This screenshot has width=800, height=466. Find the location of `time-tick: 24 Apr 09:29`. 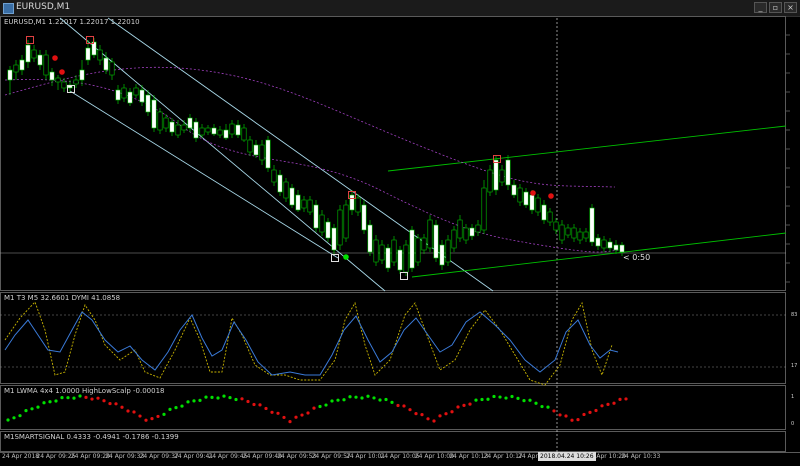

time-tick: 24 Apr 09:29 is located at coordinates (90, 456).